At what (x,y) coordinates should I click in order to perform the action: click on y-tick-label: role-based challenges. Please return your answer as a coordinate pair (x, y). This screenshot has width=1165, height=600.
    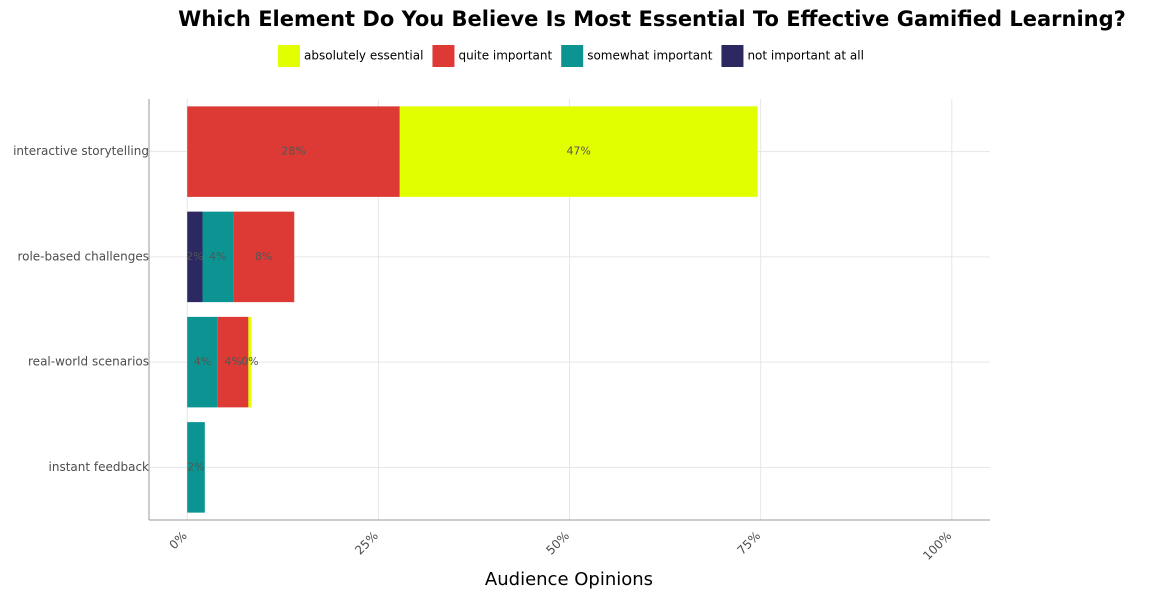
    Looking at the image, I should click on (83, 256).